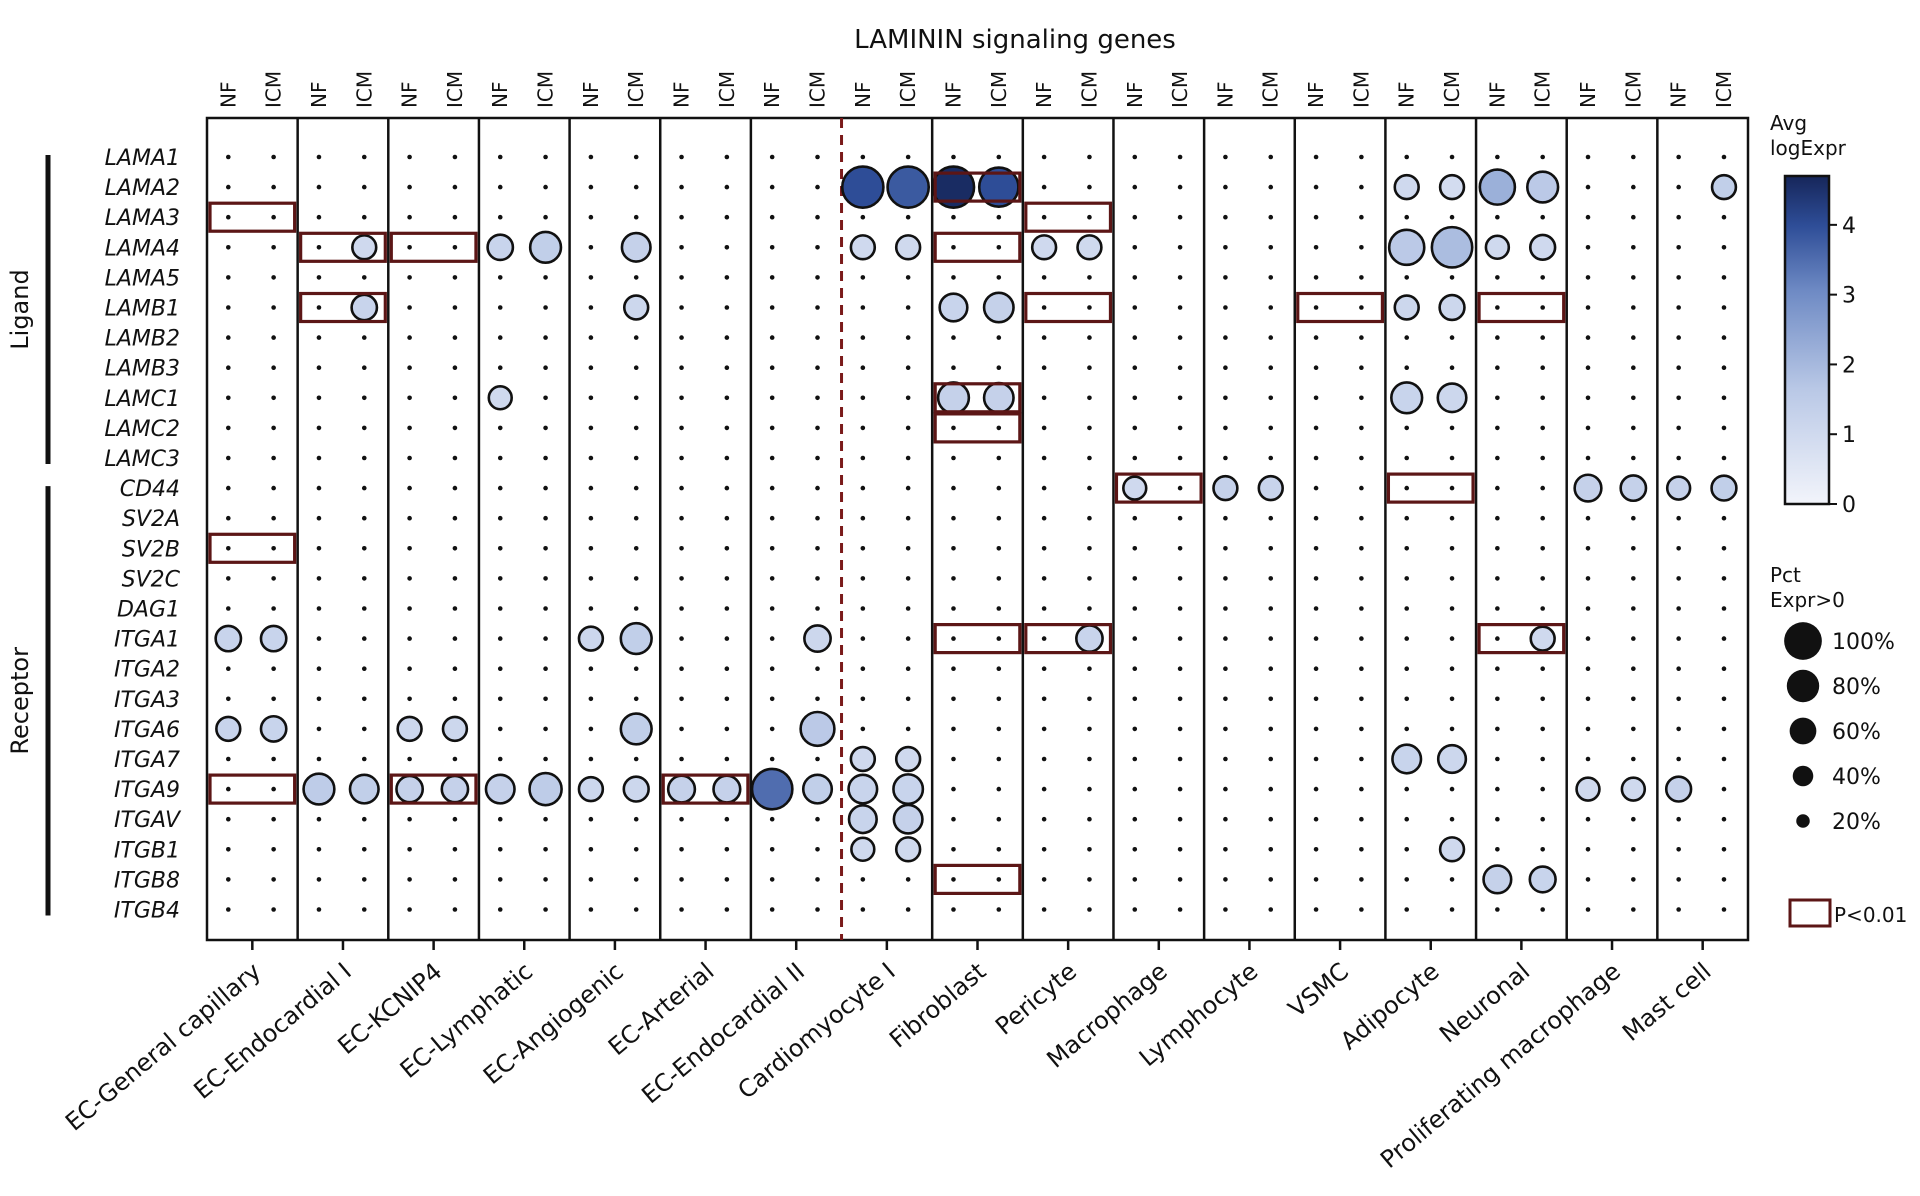  What do you see at coordinates (142, 218) in the screenshot?
I see `gene-label: LAMA3` at bounding box center [142, 218].